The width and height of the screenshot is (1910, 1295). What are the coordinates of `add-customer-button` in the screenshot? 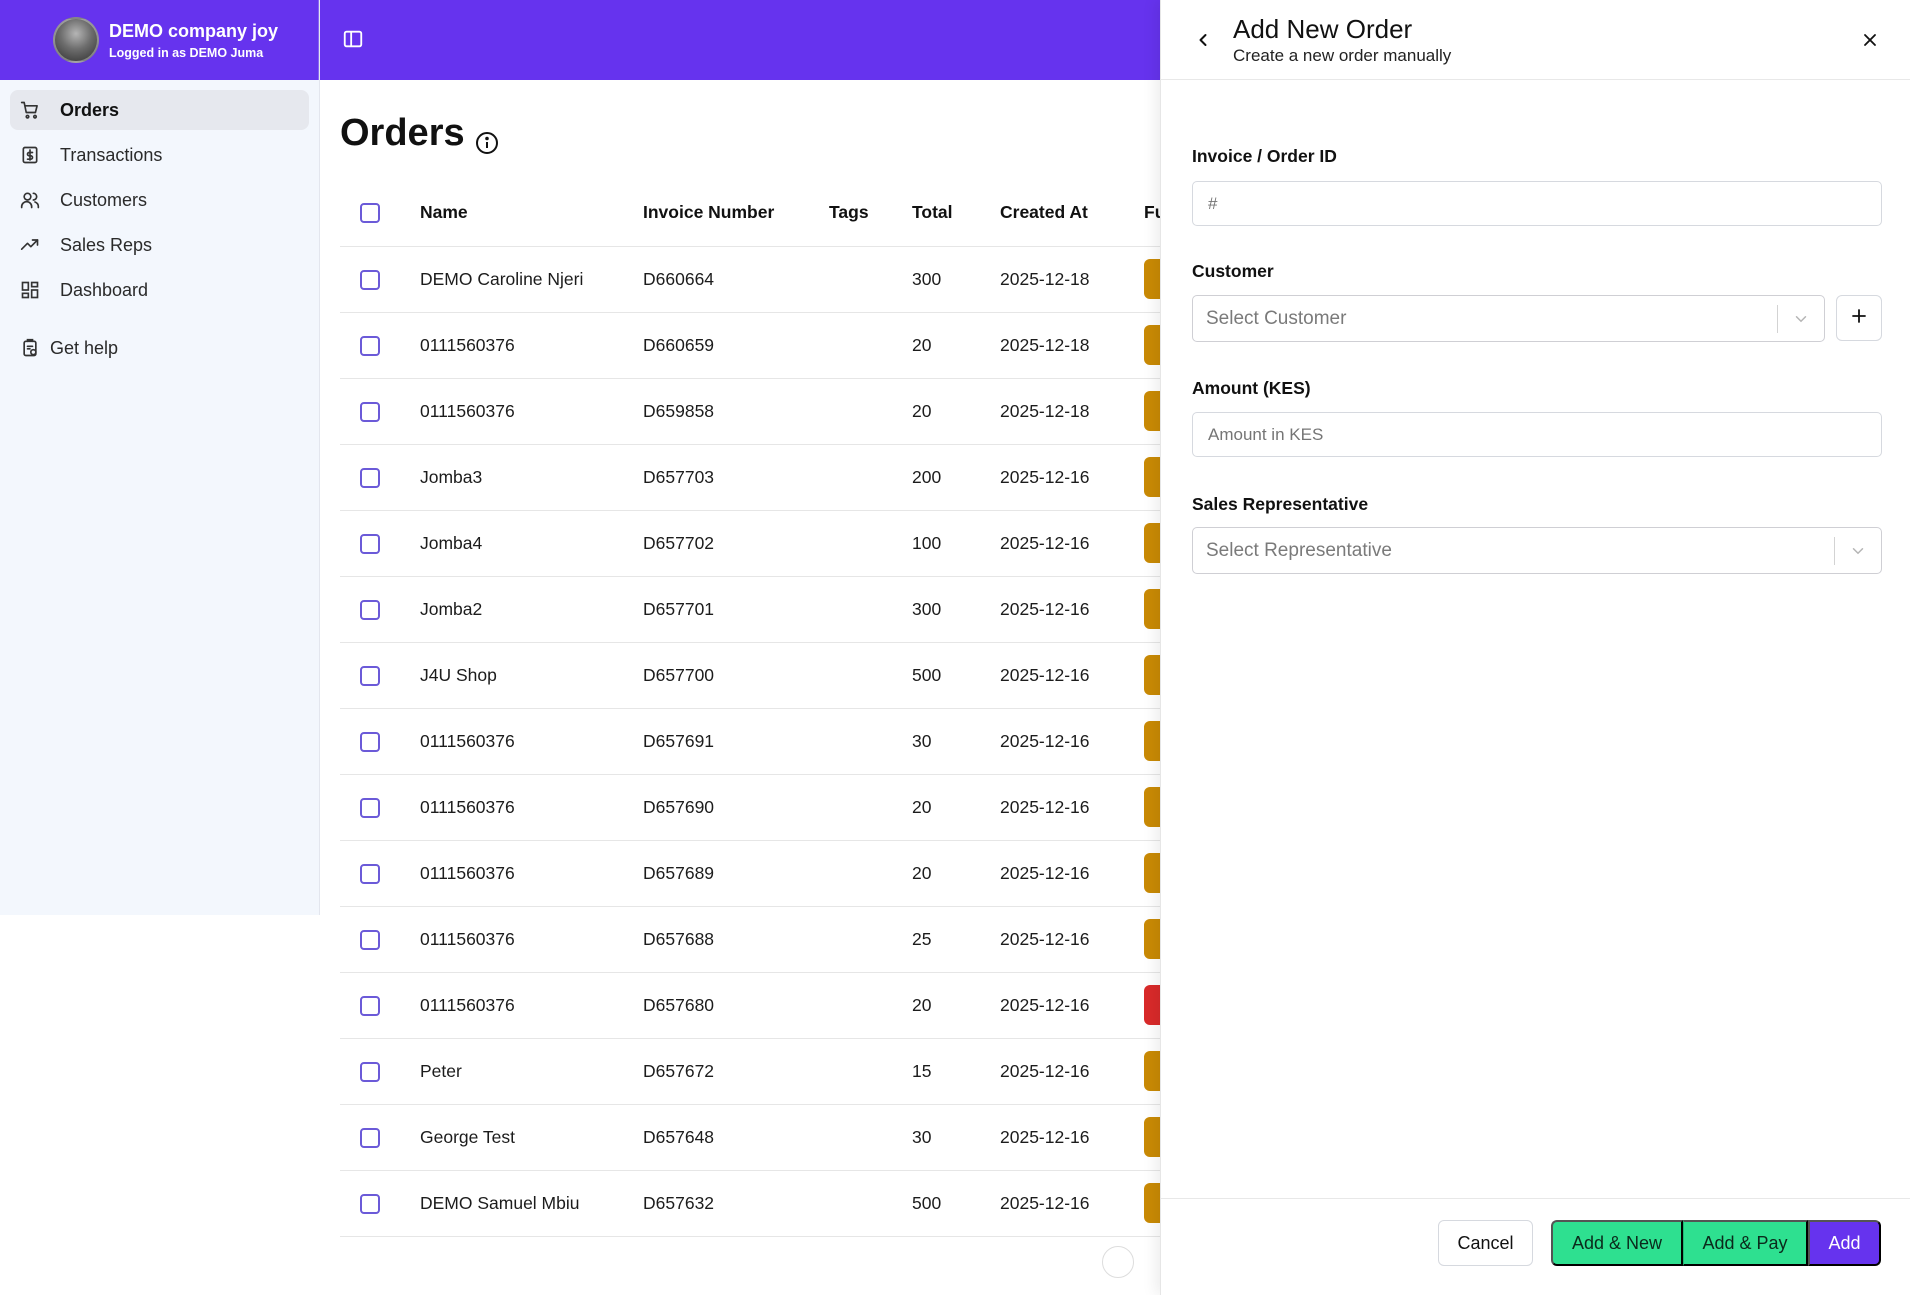 It's located at (1859, 318).